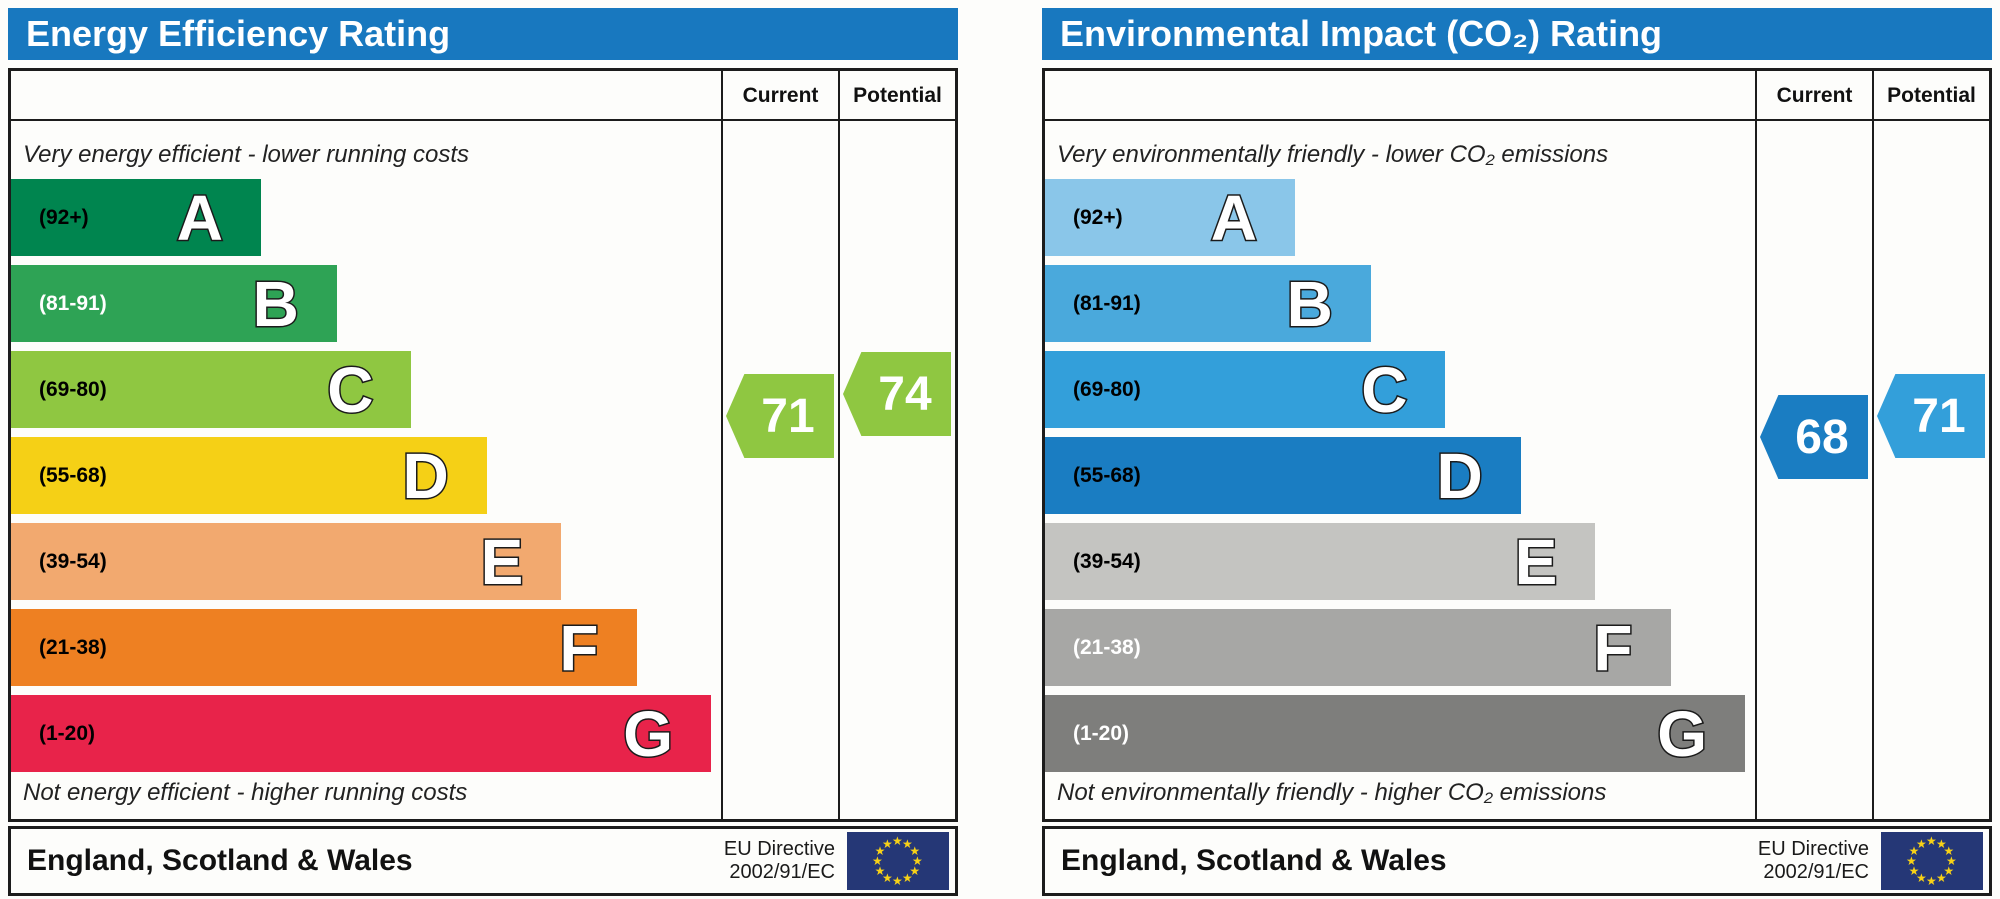 The image size is (2000, 899). I want to click on potential-rating-column: 71, so click(1930, 470).